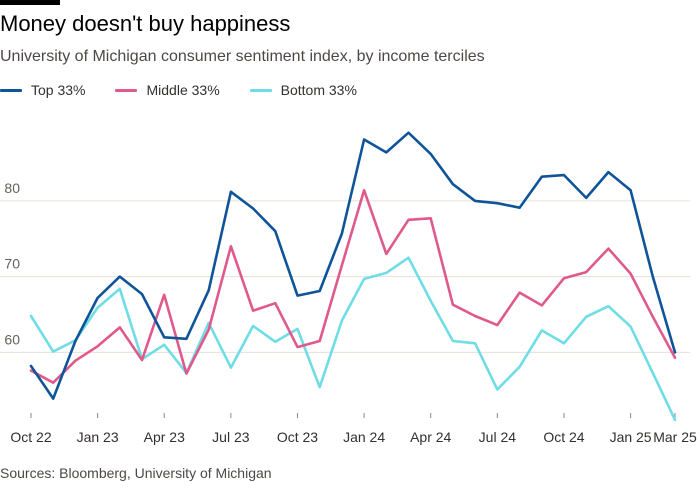 This screenshot has height=500, width=700. Describe the element at coordinates (126, 90) in the screenshot. I see `legend-swatch-middle` at that location.